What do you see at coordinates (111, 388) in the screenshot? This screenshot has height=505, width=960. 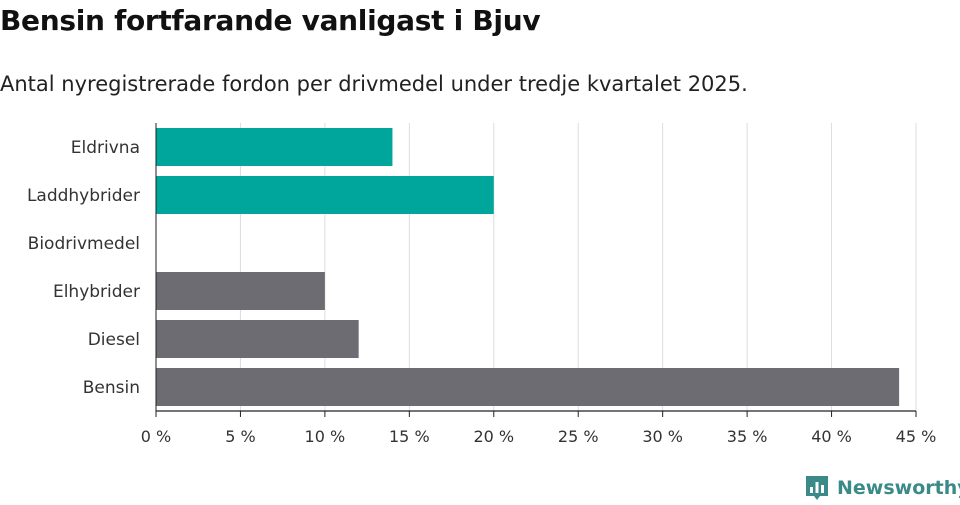 I see `category-label: Bensin` at bounding box center [111, 388].